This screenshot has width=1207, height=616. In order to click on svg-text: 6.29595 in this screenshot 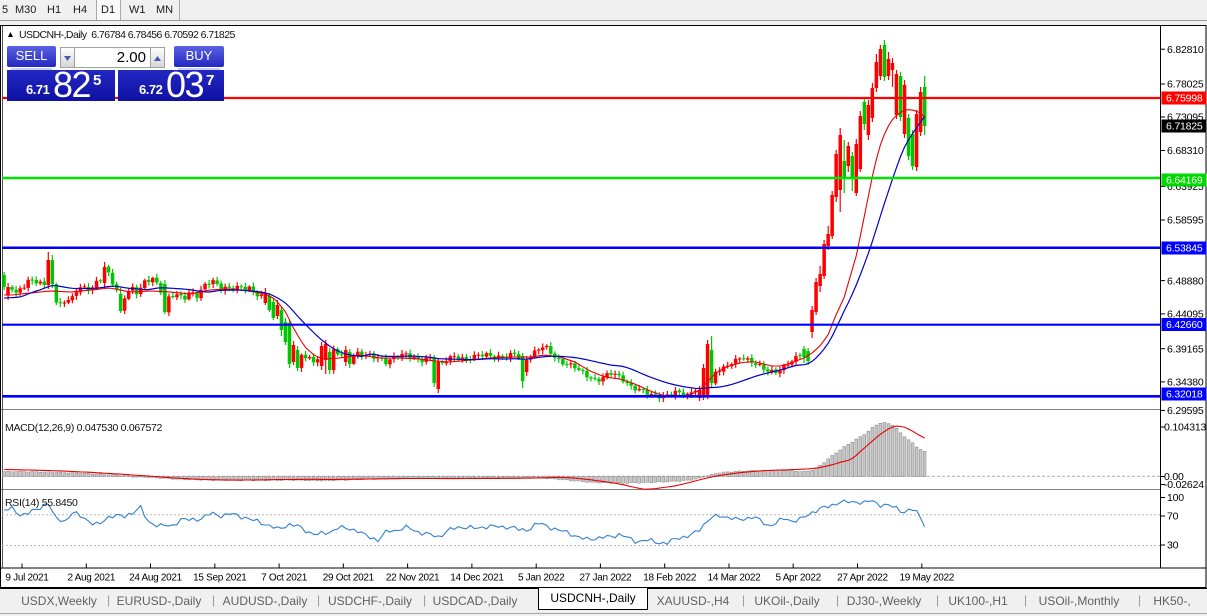, I will do `click(1185, 411)`.